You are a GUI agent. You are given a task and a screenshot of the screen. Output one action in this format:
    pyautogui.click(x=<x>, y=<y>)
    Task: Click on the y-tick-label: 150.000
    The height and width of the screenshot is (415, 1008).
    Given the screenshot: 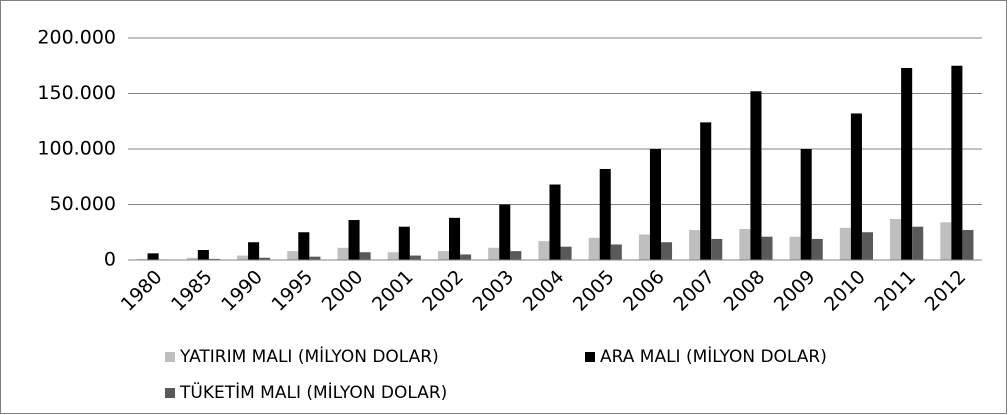 What is the action you would take?
    pyautogui.click(x=76, y=93)
    